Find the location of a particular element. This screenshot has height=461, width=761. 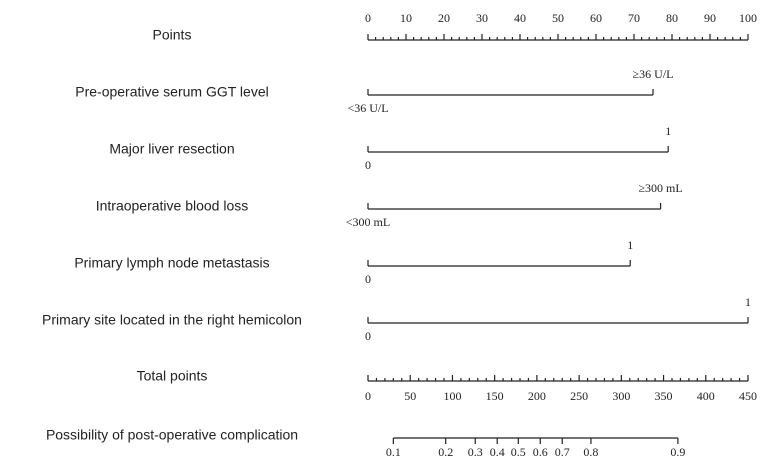

tick-label: 0.1 is located at coordinates (393, 452).